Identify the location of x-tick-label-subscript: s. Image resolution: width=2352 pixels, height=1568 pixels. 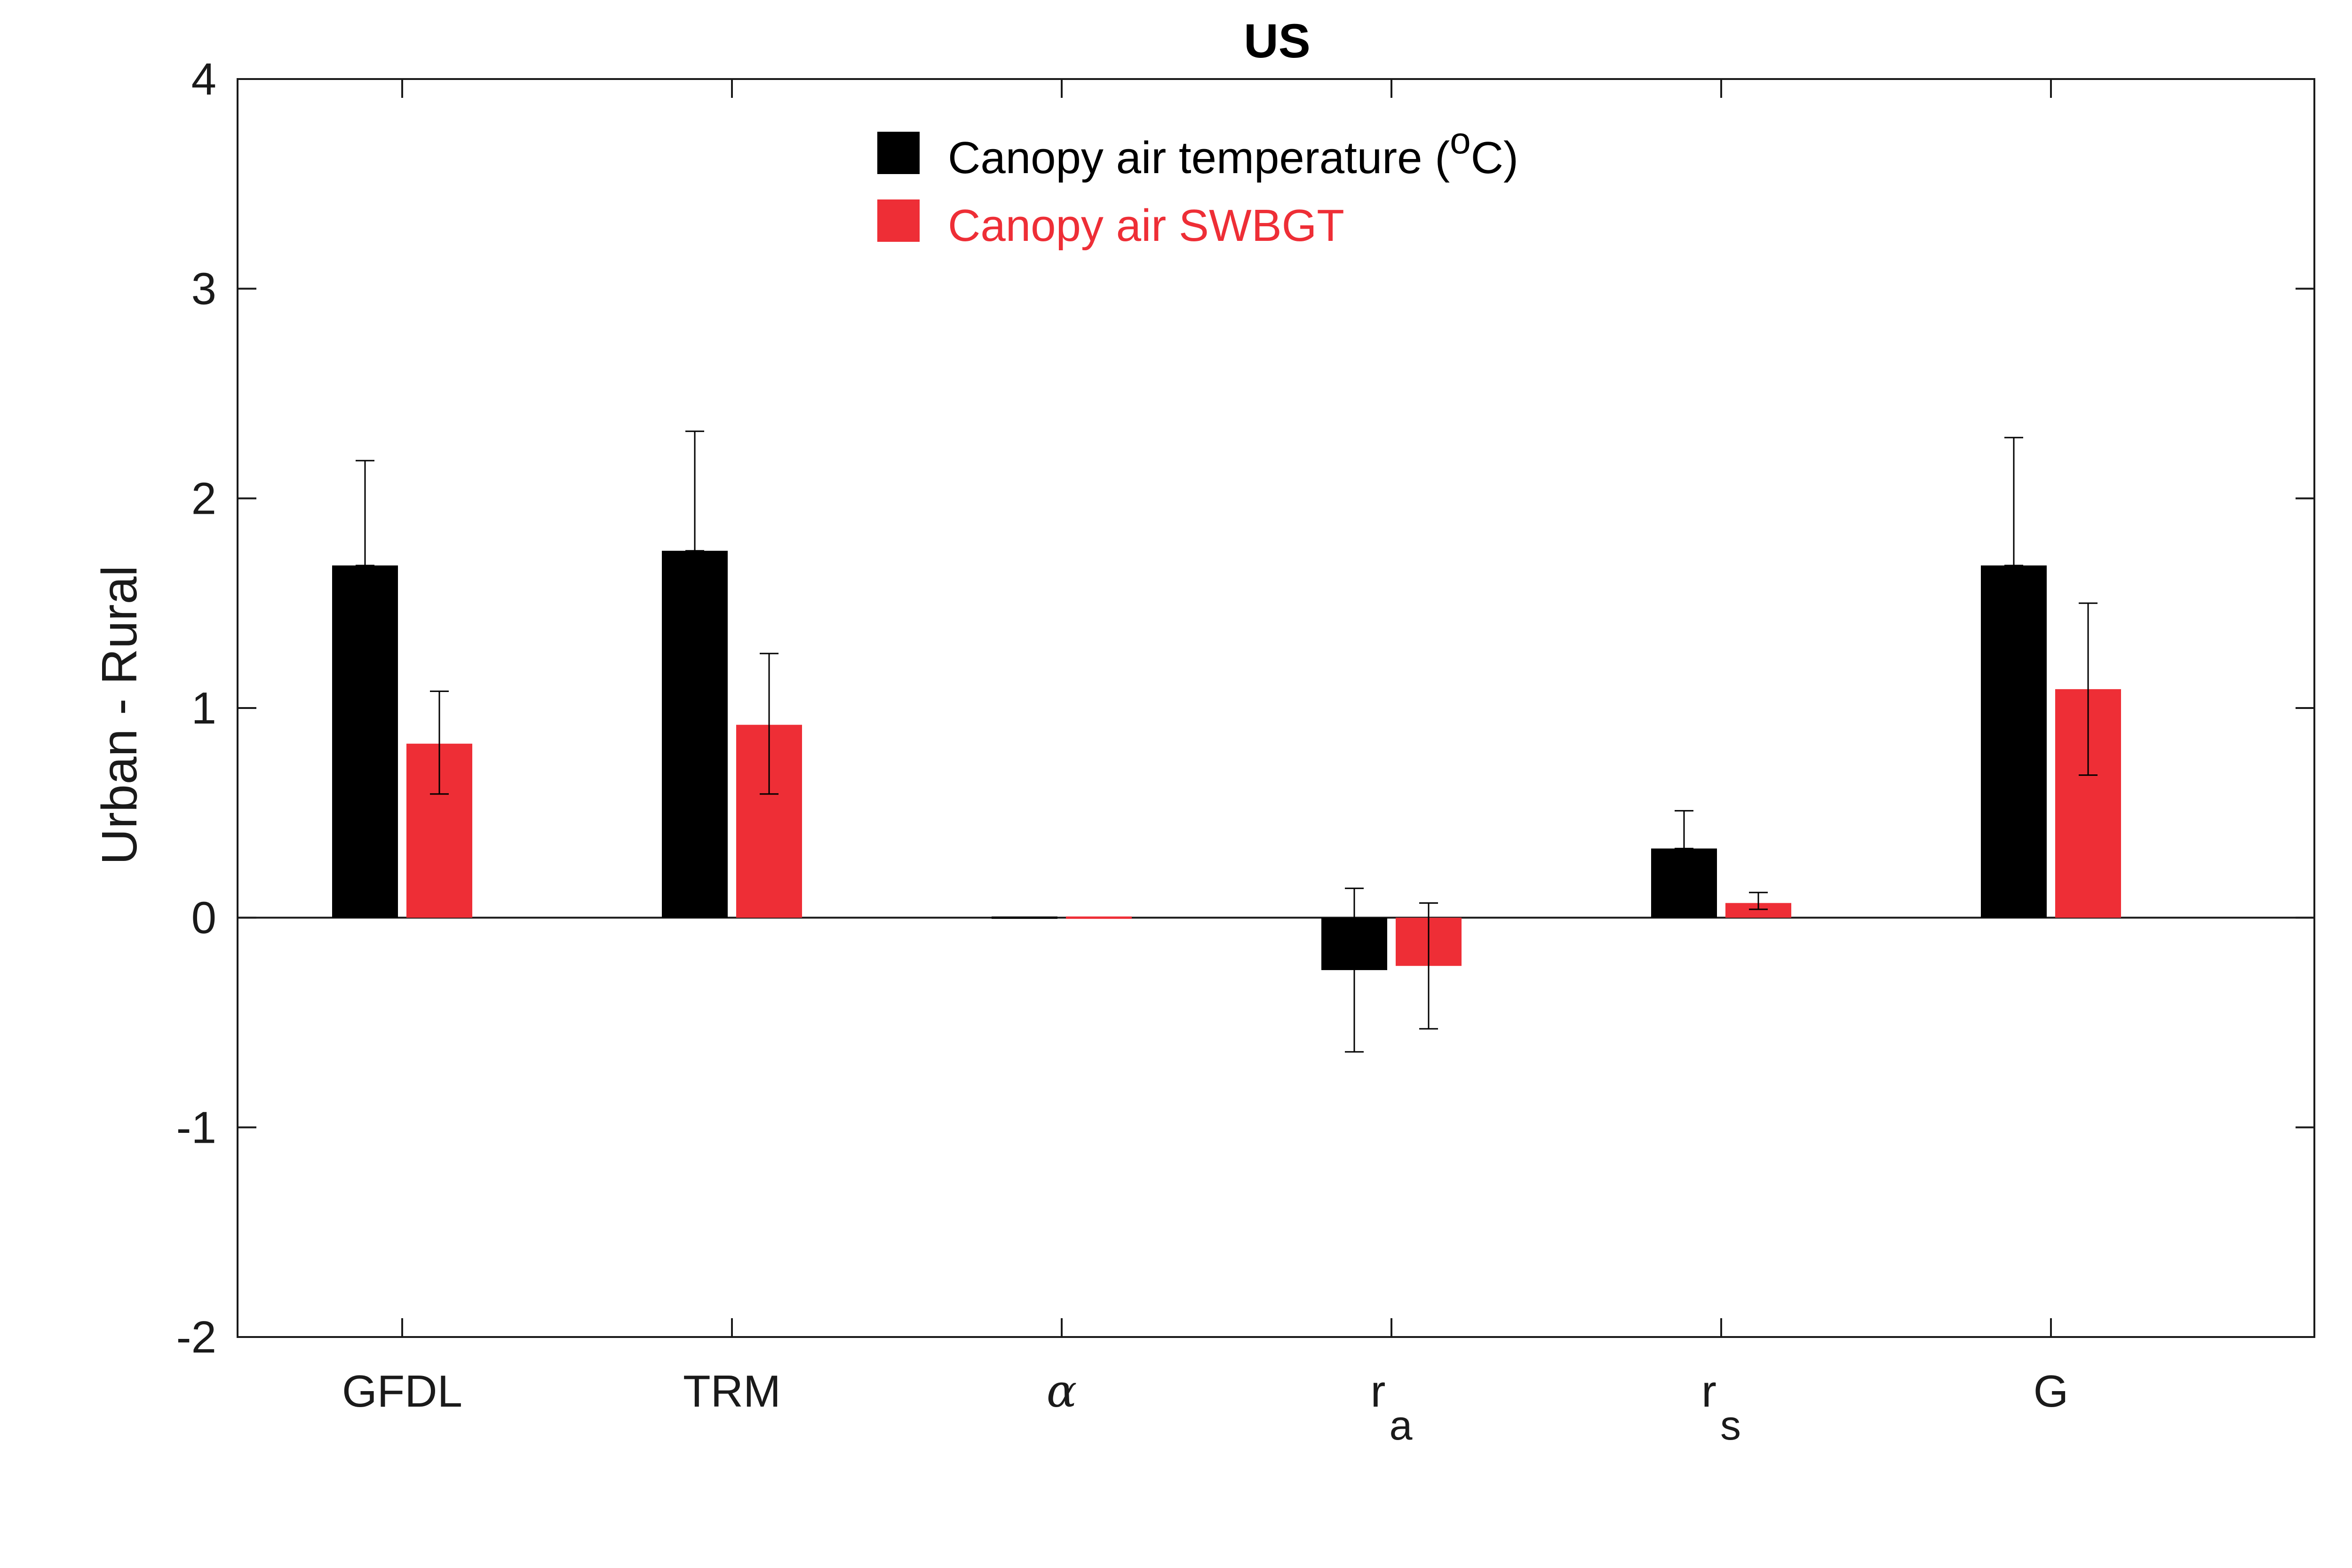
(1730, 1425).